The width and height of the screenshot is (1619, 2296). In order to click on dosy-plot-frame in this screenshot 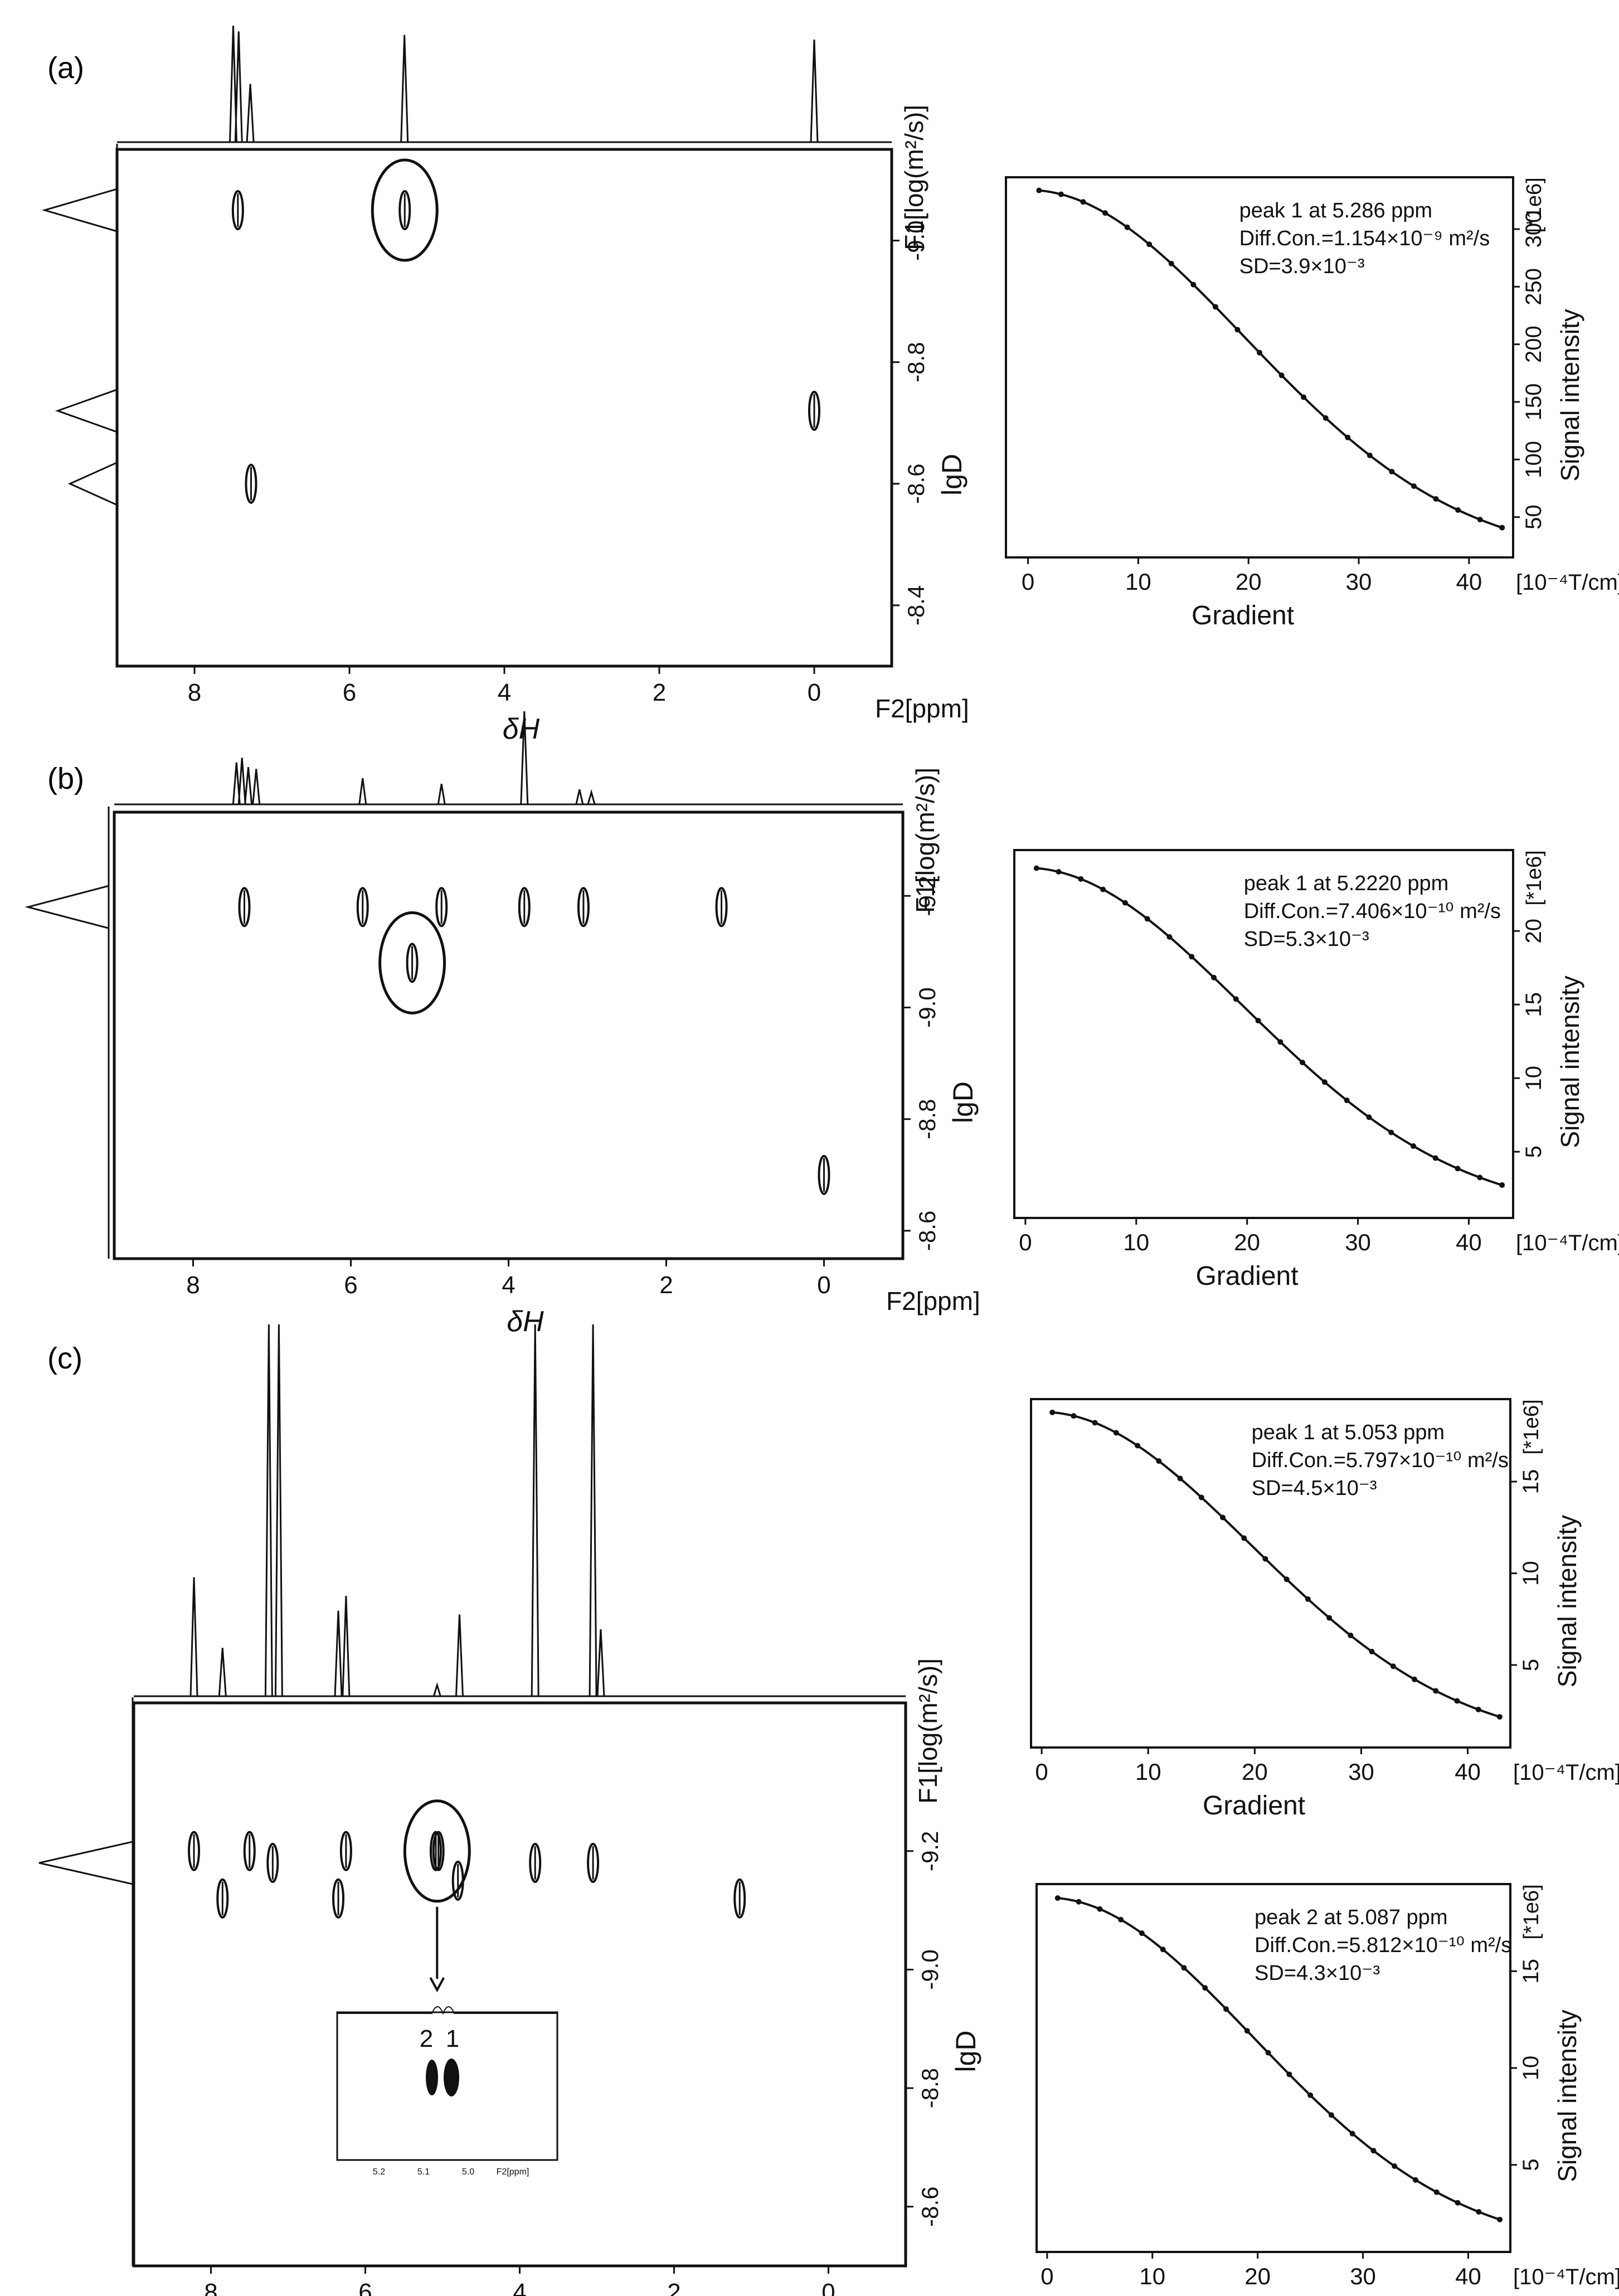, I will do `click(504, 408)`.